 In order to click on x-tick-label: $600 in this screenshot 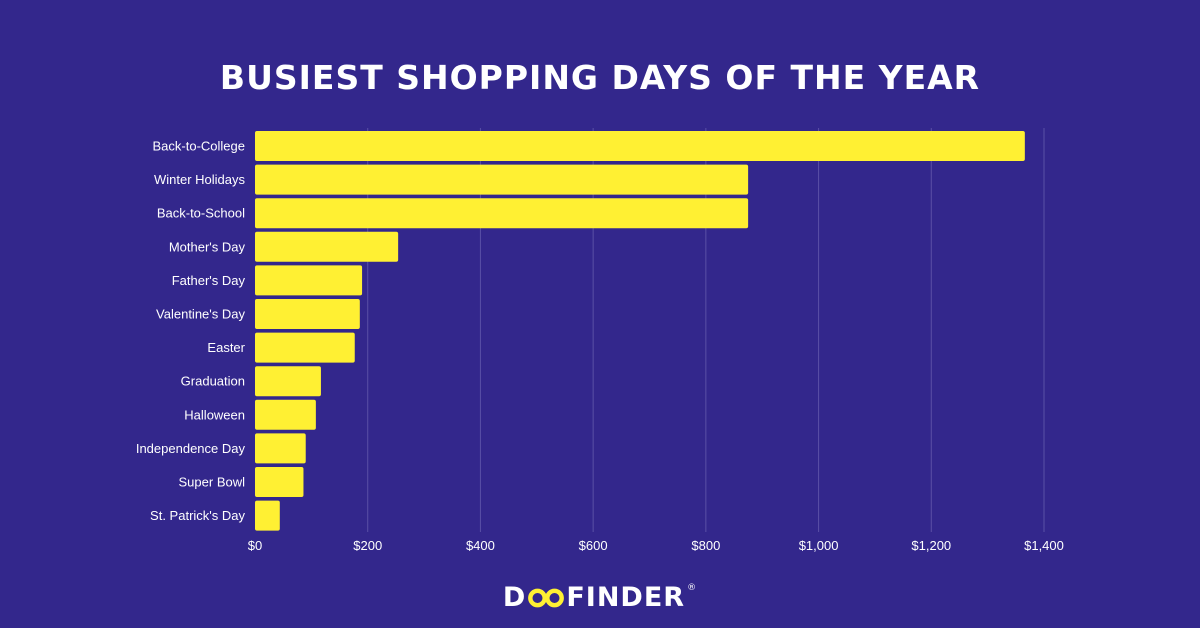, I will do `click(593, 545)`.